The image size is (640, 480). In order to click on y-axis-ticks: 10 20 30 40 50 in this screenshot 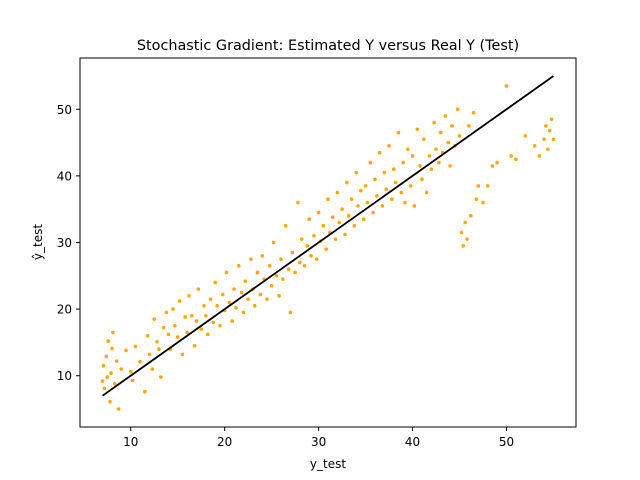, I will do `click(68, 243)`.